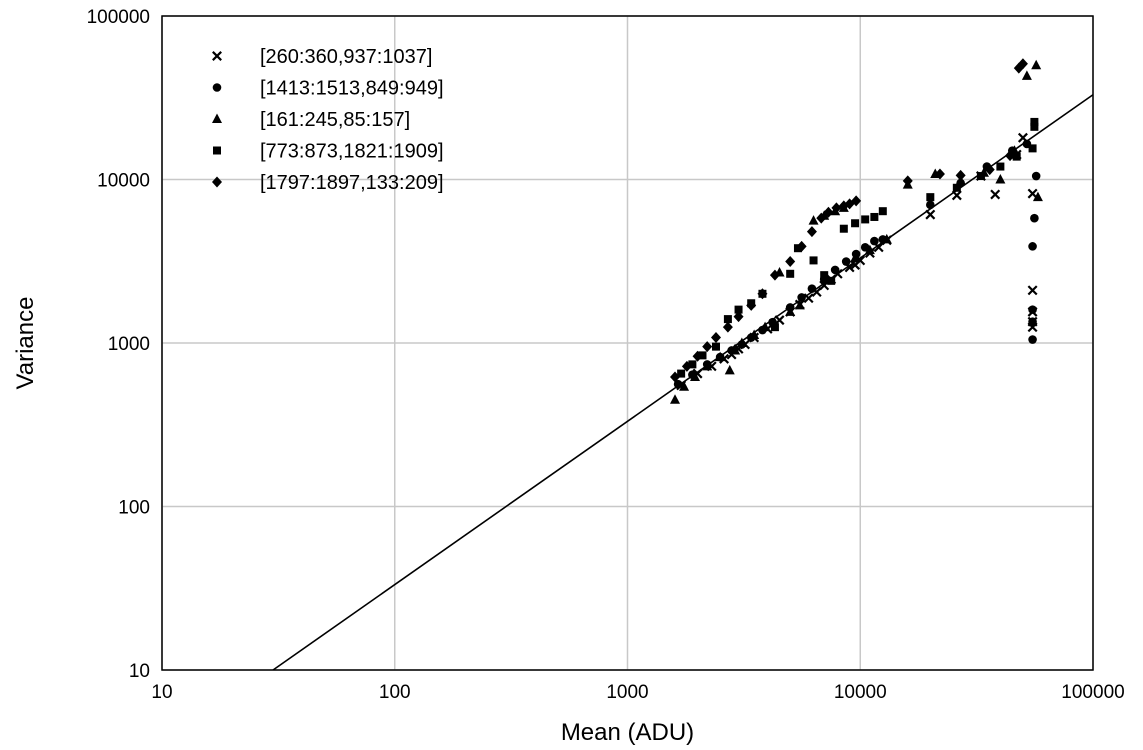  I want to click on y-axis-ticks: 10 100 1000 10000 100000, so click(118, 344).